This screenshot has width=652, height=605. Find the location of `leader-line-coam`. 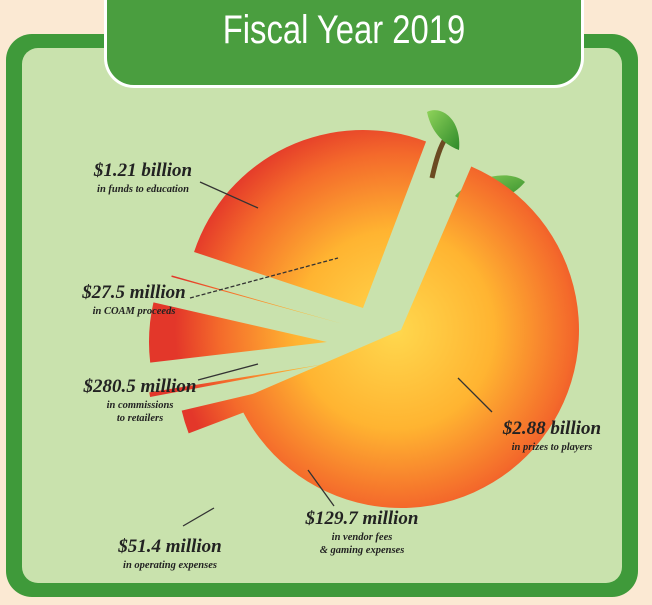

leader-line-coam is located at coordinates (264, 278).